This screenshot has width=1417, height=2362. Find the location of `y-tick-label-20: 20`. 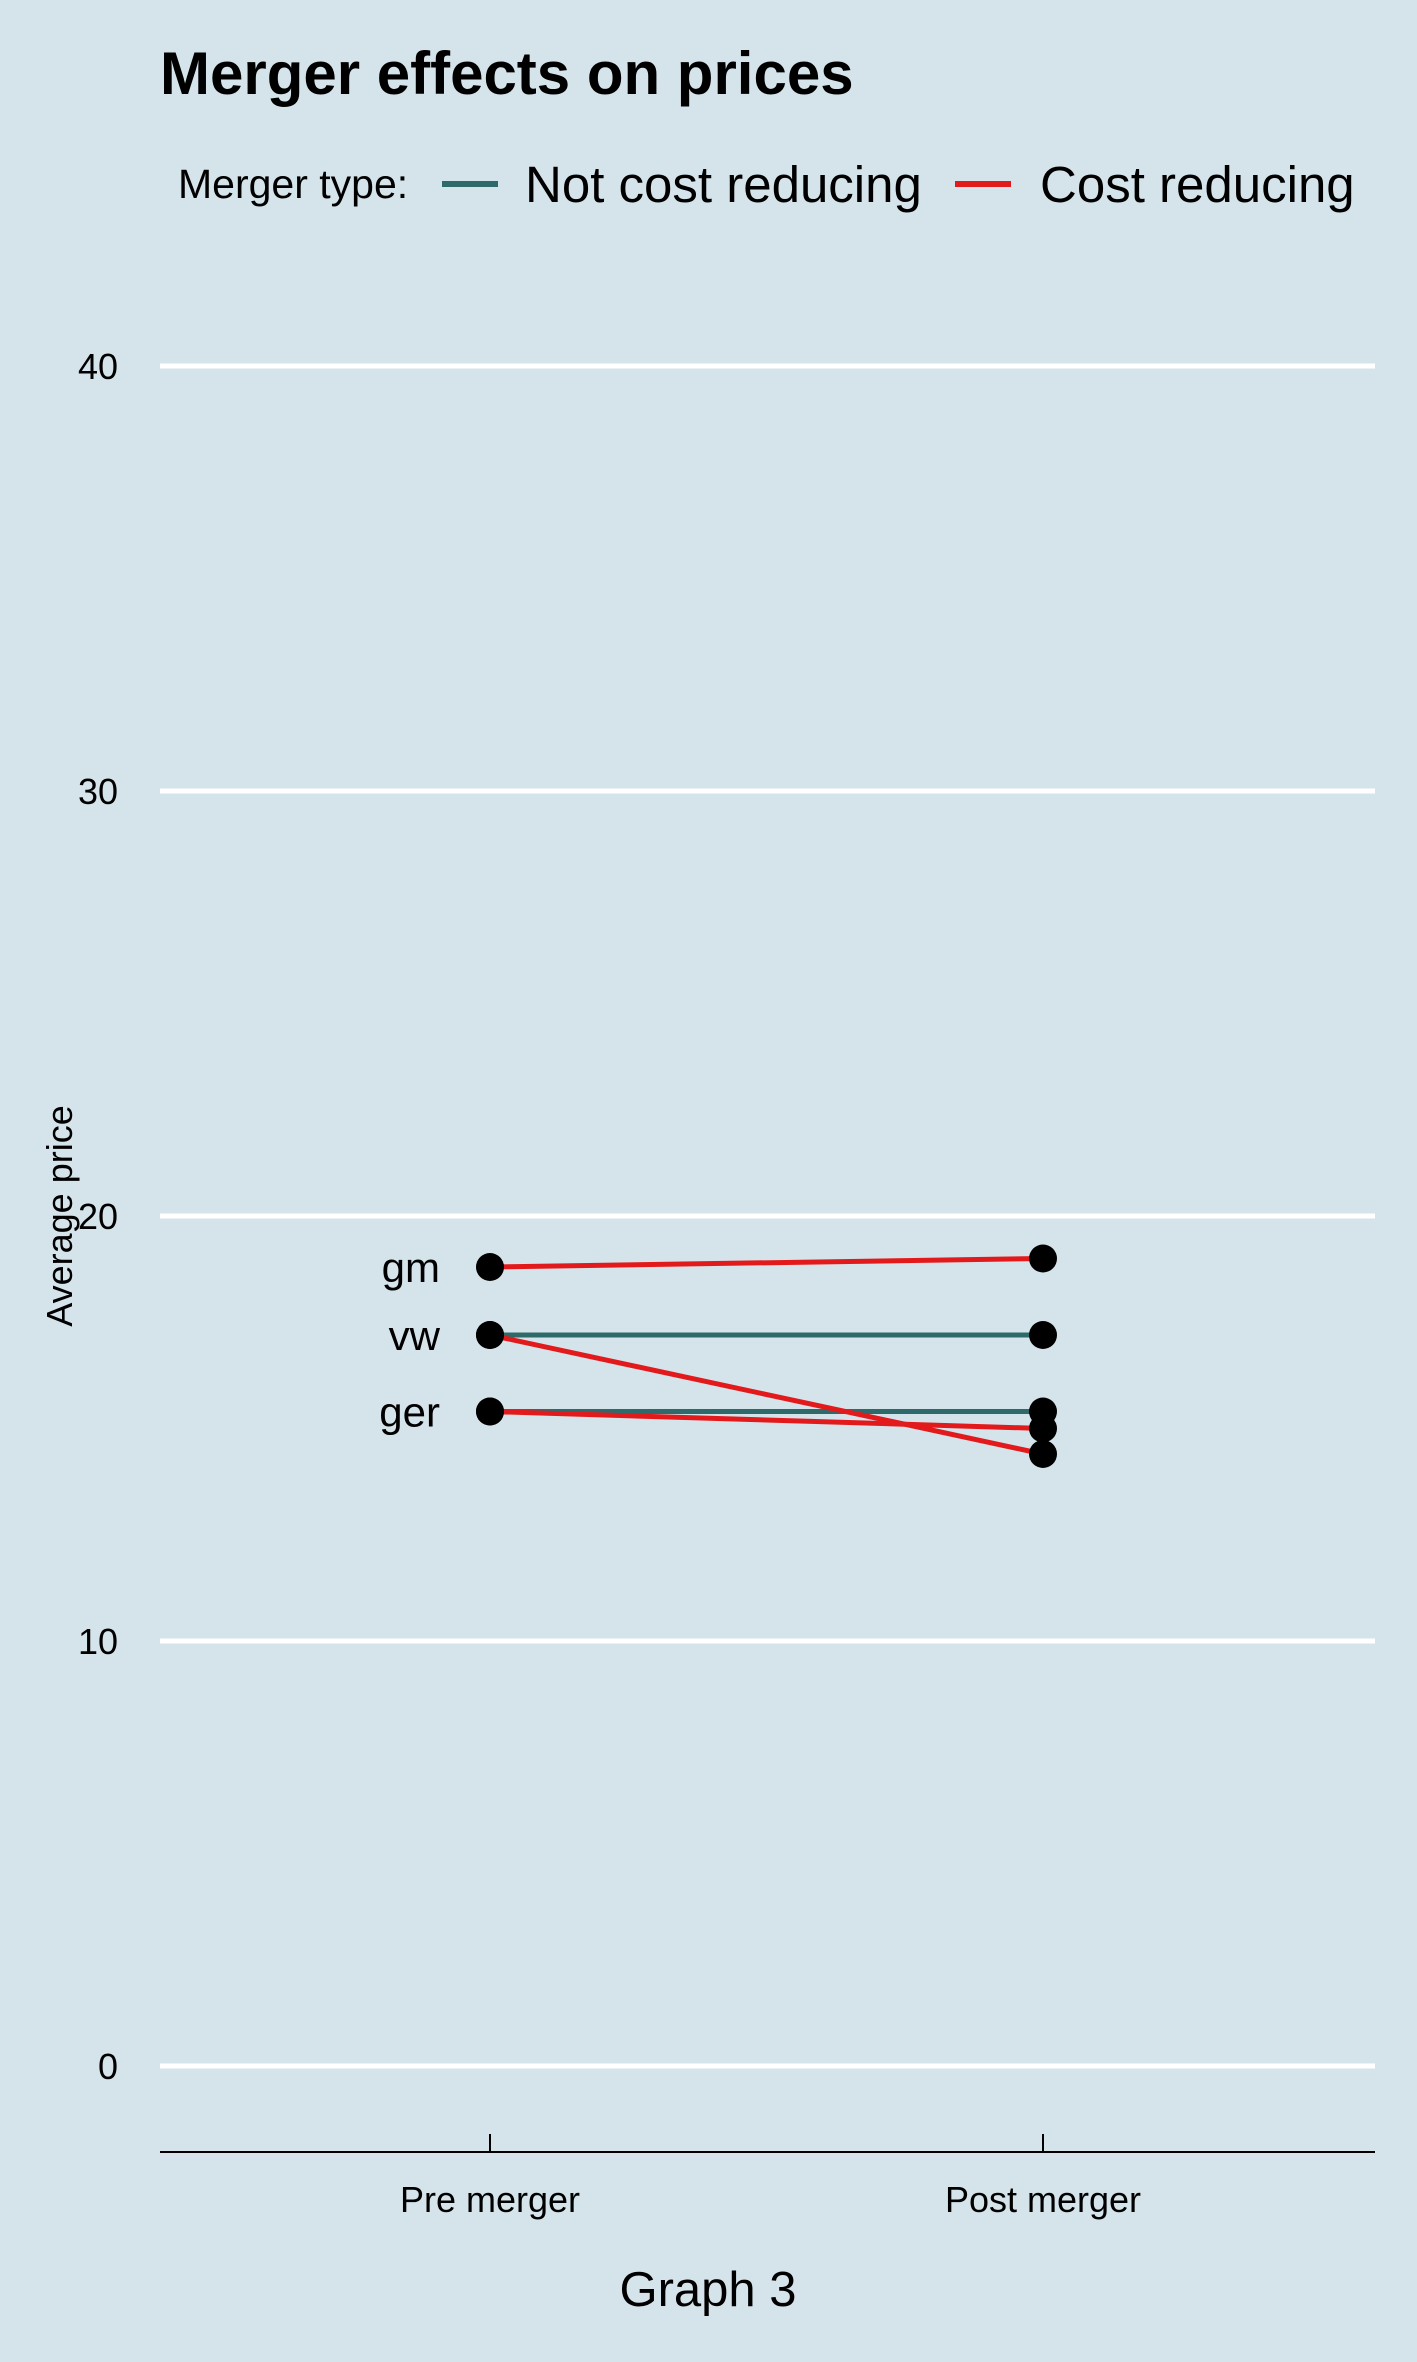

y-tick-label-20: 20 is located at coordinates (98, 1216).